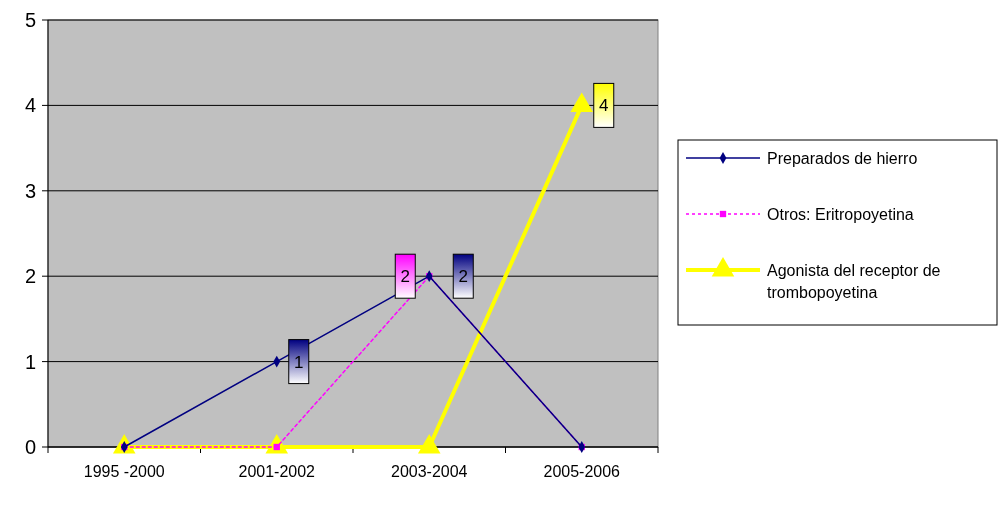 Image resolution: width=1005 pixels, height=514 pixels. I want to click on x-tick-label: 2003-2004, so click(429, 471).